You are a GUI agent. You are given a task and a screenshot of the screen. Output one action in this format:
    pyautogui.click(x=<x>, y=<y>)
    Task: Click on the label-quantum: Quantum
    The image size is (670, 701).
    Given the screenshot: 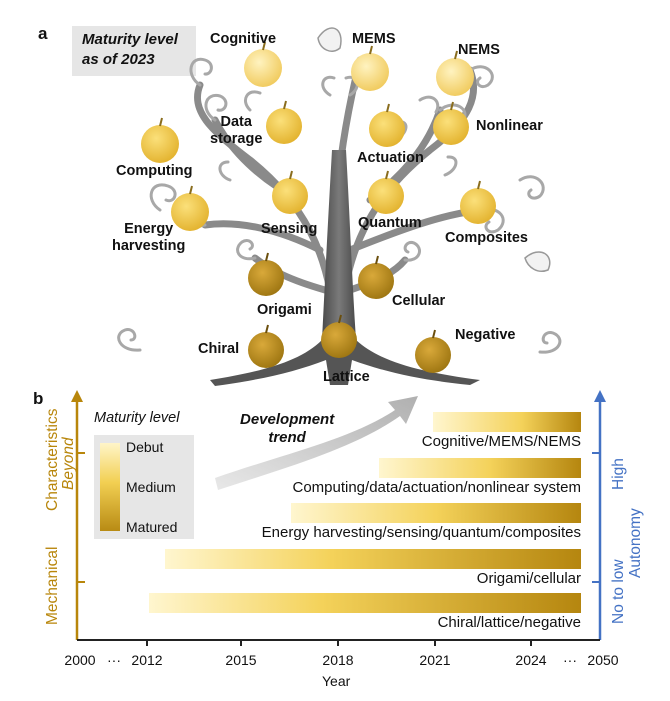 What is the action you would take?
    pyautogui.click(x=390, y=223)
    